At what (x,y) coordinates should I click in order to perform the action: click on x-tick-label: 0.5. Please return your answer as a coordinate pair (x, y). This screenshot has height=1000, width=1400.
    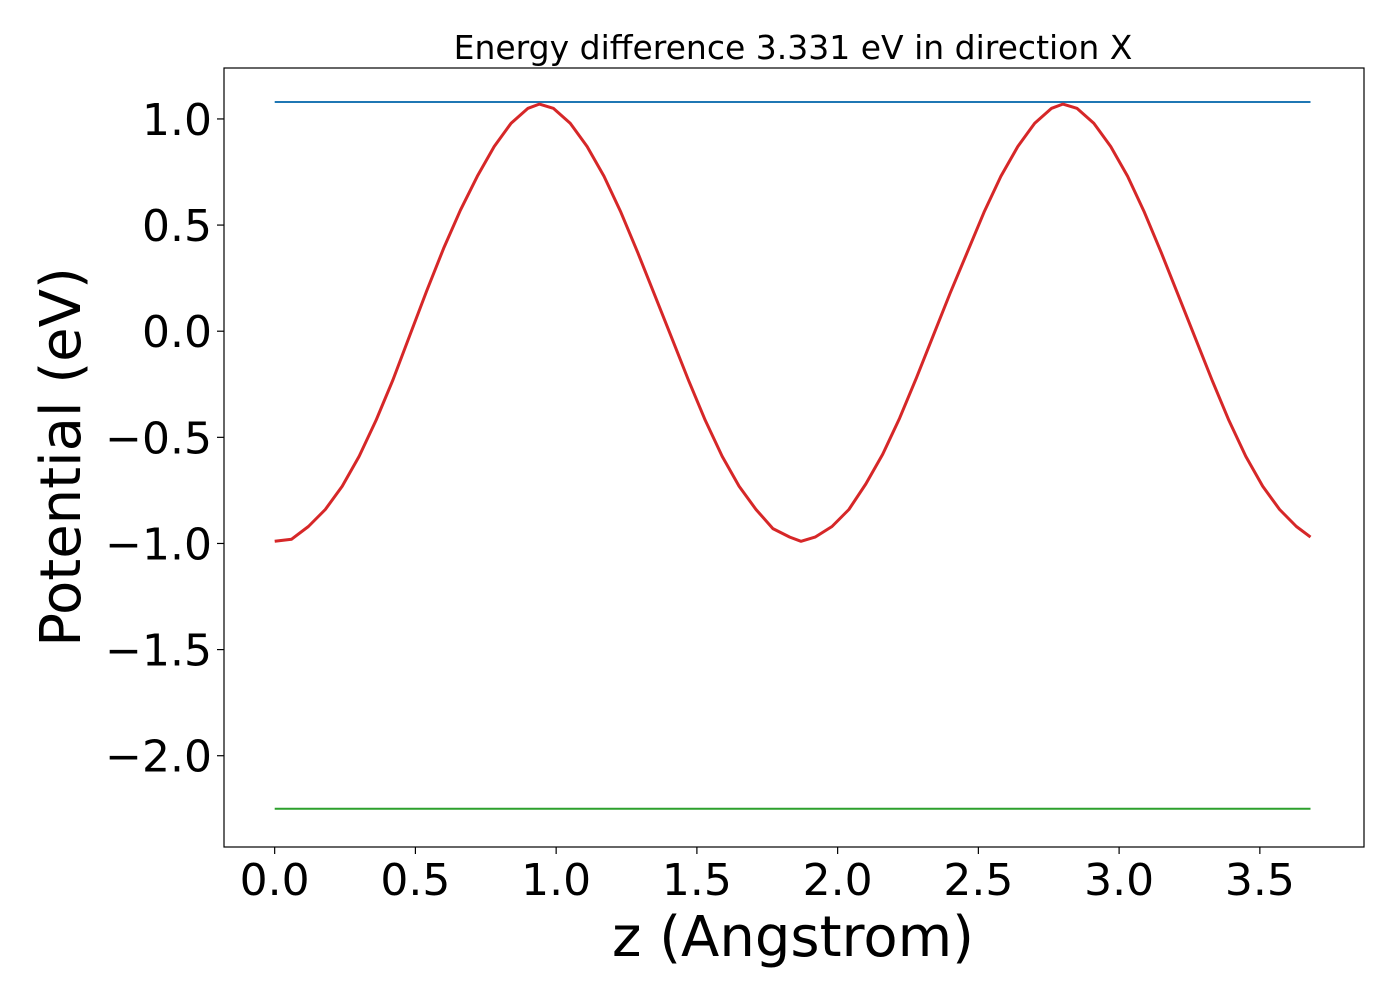
    Looking at the image, I should click on (415, 880).